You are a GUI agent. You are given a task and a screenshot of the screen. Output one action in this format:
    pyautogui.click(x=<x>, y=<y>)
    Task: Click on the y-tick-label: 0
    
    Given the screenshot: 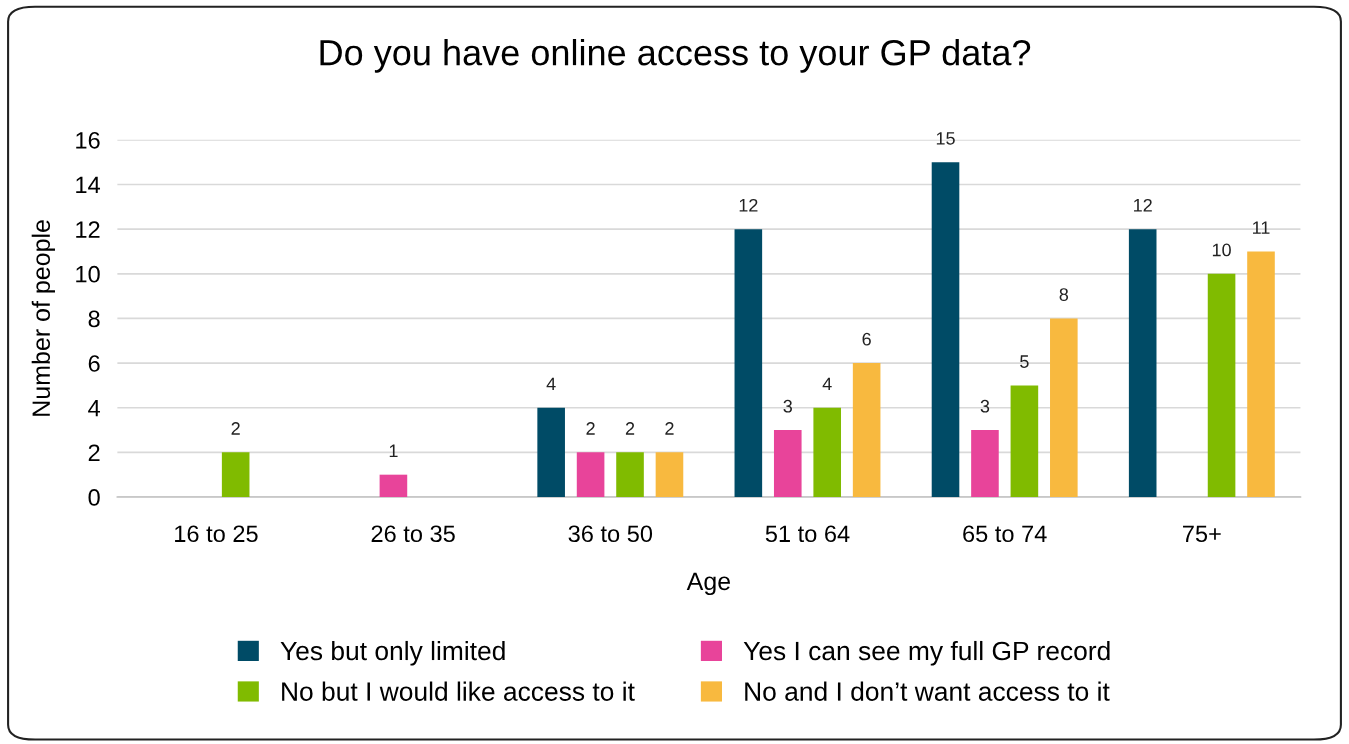 What is the action you would take?
    pyautogui.click(x=94, y=497)
    